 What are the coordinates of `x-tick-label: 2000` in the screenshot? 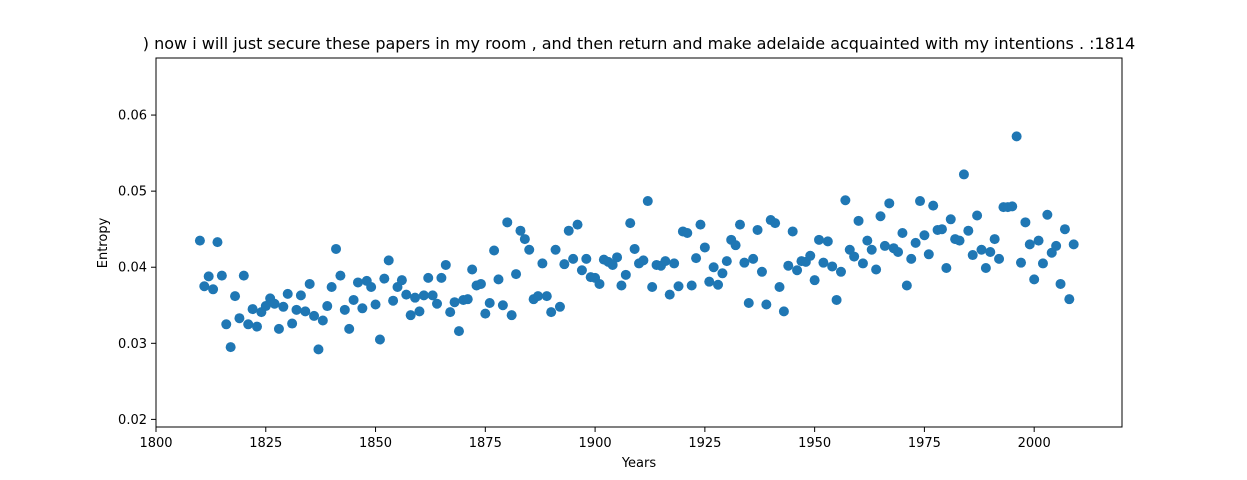 It's located at (1034, 443).